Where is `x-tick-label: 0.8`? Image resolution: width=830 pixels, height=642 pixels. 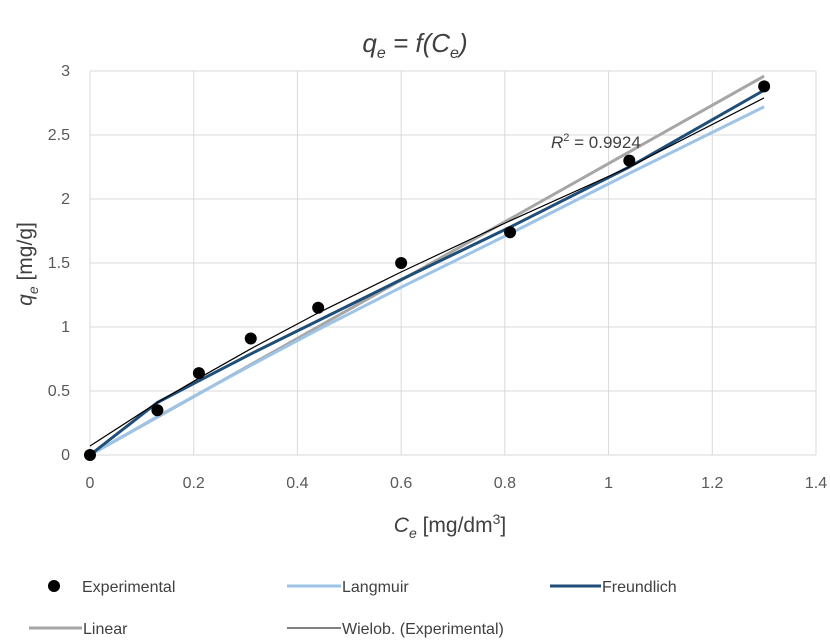
x-tick-label: 0.8 is located at coordinates (505, 483).